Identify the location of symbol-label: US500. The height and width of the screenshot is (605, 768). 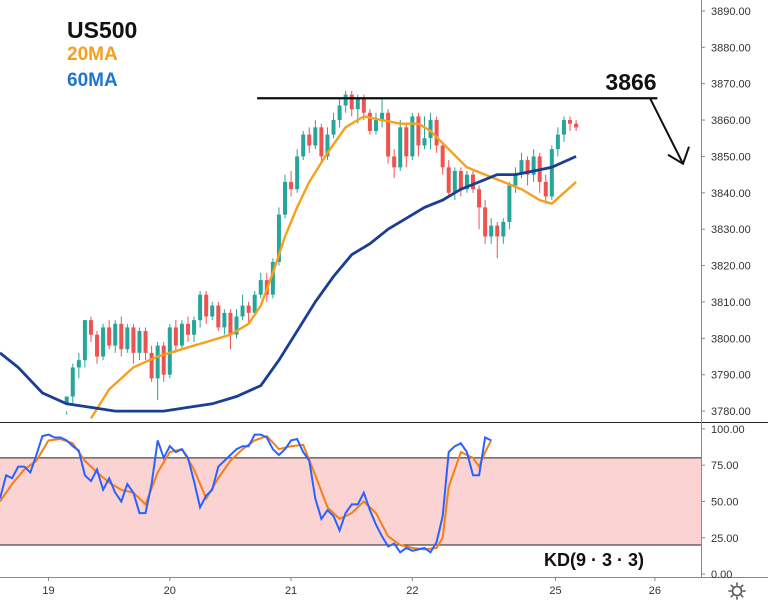
(102, 30).